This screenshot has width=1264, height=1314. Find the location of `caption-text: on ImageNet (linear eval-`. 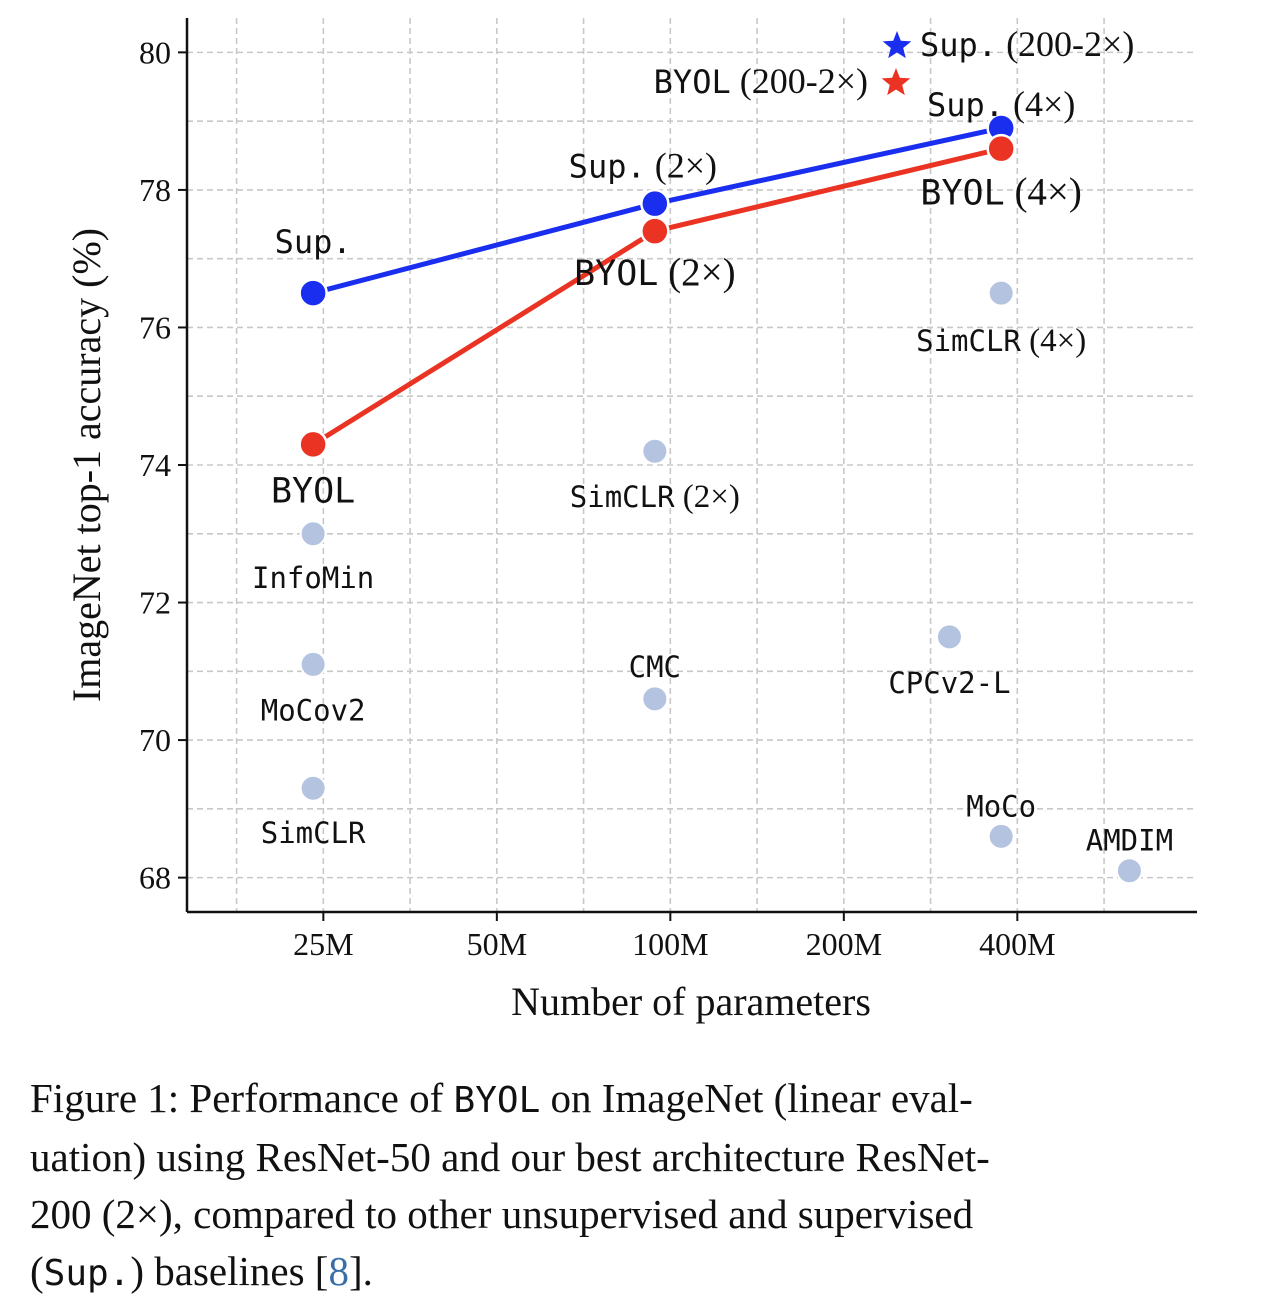

caption-text: on ImageNet (linear eval- is located at coordinates (756, 1098).